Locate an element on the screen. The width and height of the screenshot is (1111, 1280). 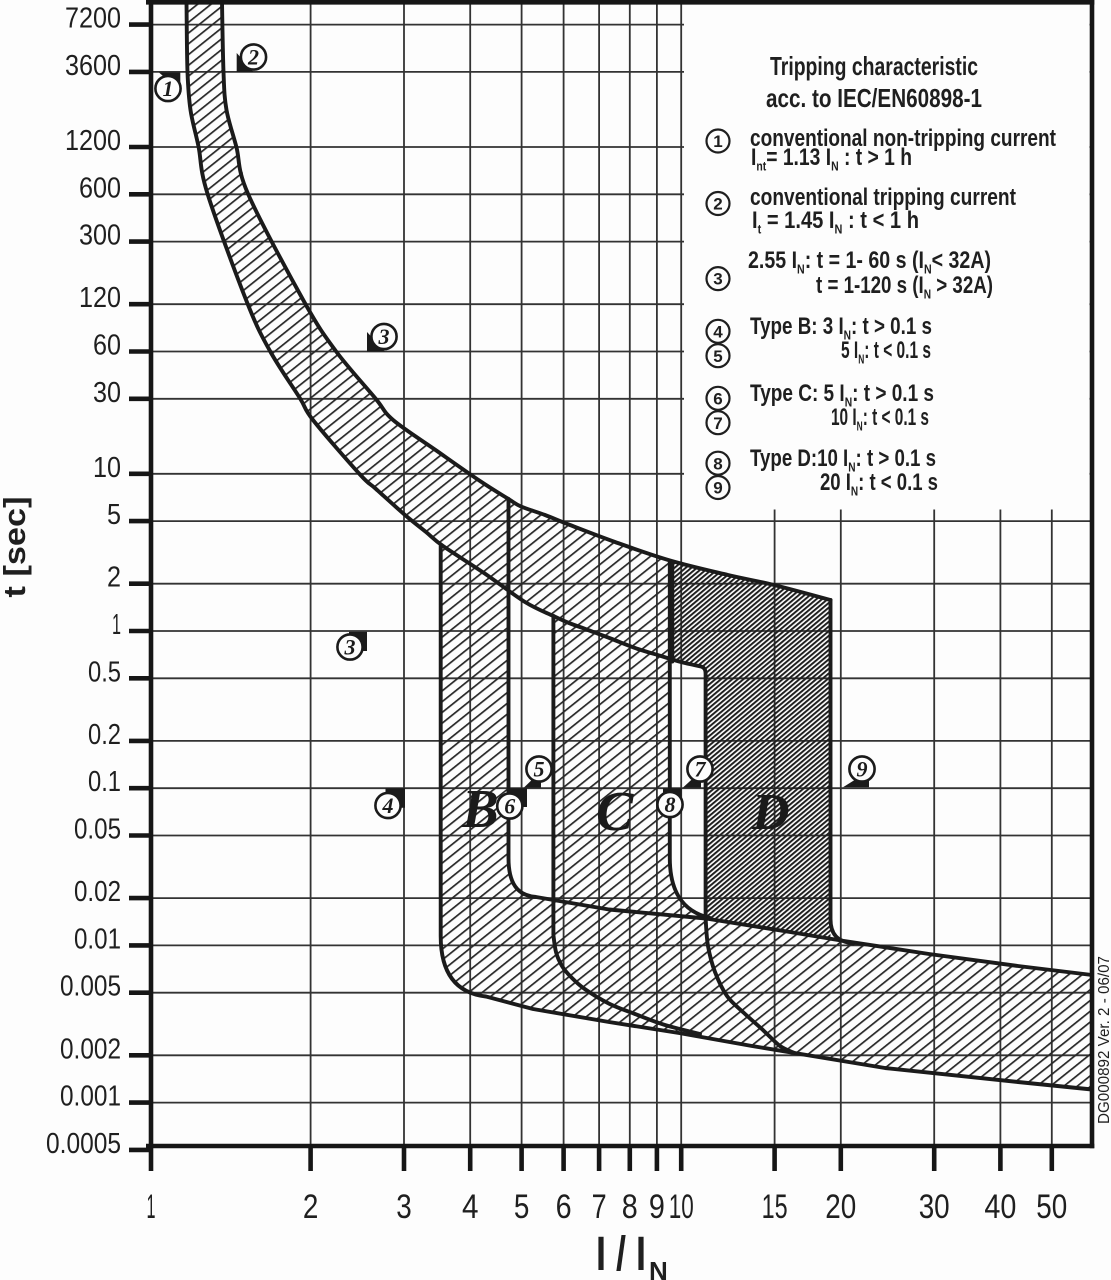
svg-text: 300 is located at coordinates (100, 236).